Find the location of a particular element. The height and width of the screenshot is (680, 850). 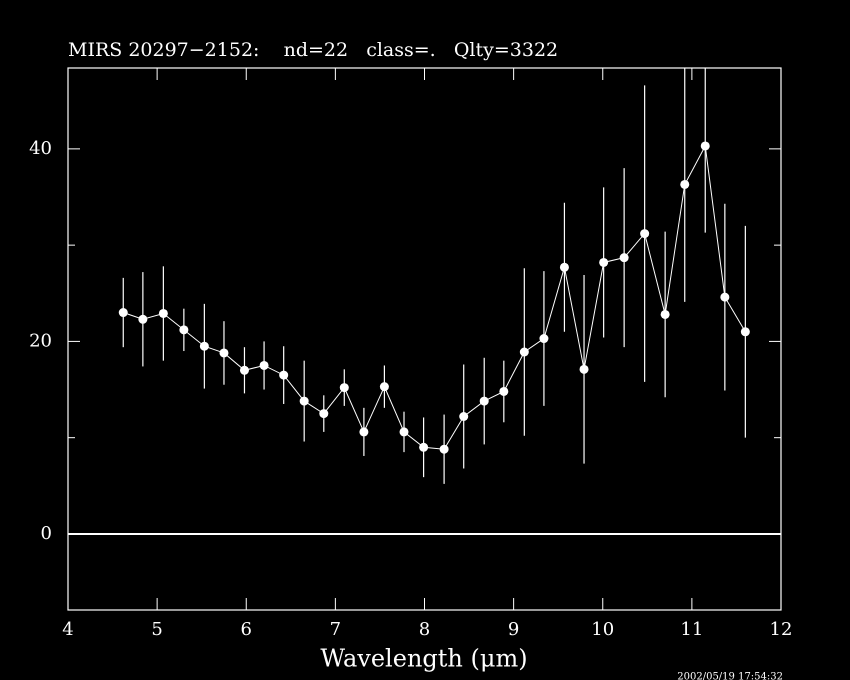

x-tick-label: 5 is located at coordinates (156, 629).